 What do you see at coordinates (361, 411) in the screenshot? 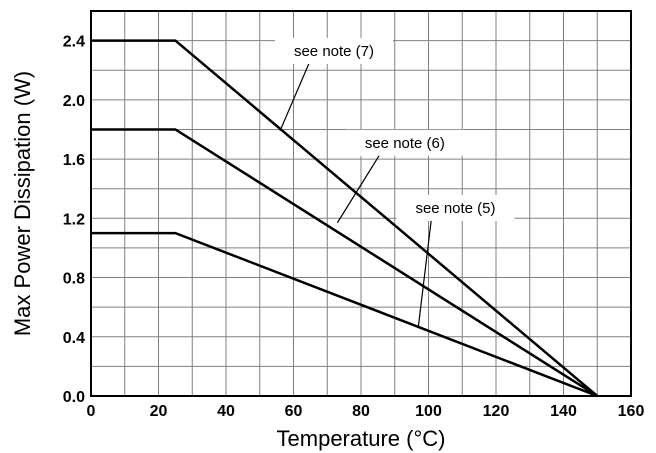
I see `x-tick-label: 80` at bounding box center [361, 411].